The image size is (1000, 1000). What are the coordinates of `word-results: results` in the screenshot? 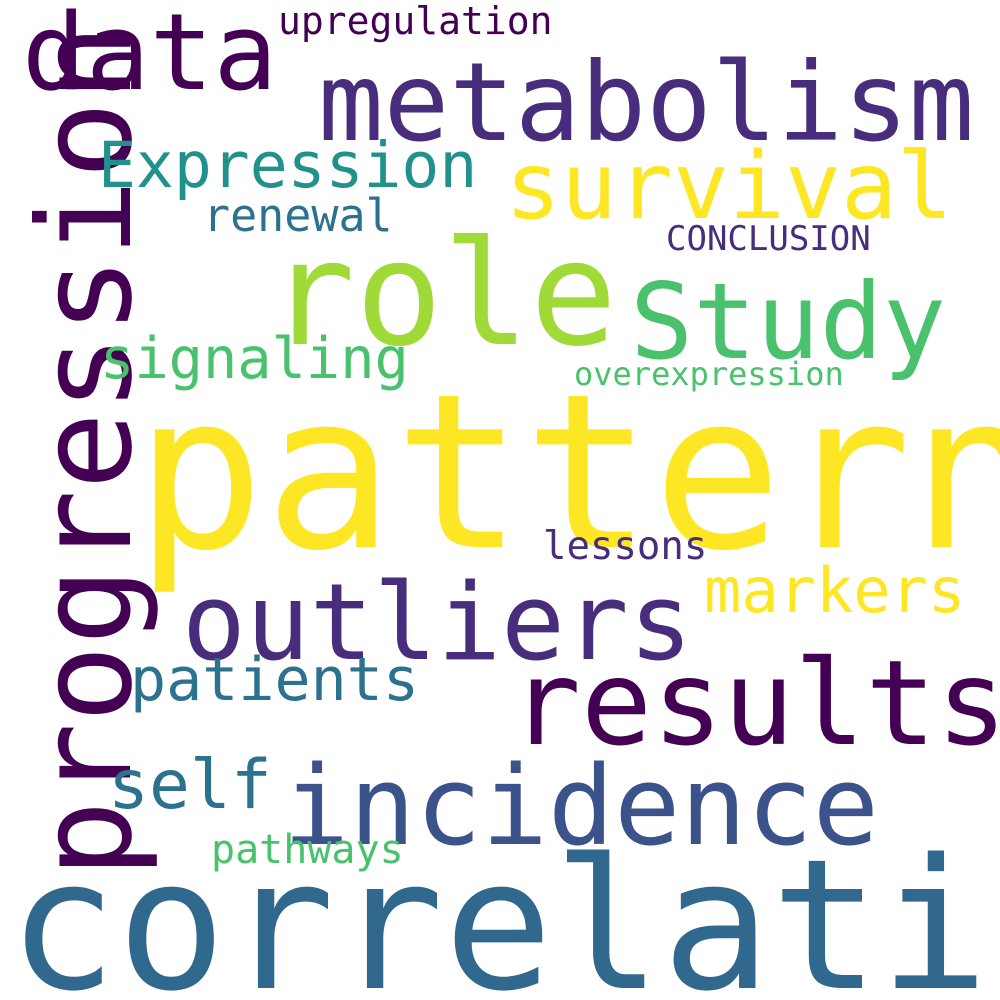 It's located at (755, 703).